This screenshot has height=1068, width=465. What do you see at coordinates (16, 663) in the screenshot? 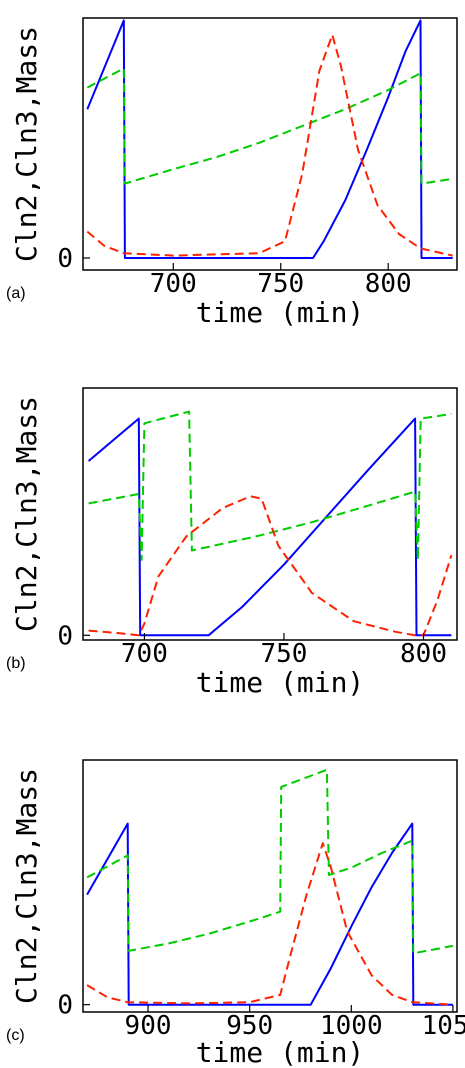
I see `panel-label: (b)` at bounding box center [16, 663].